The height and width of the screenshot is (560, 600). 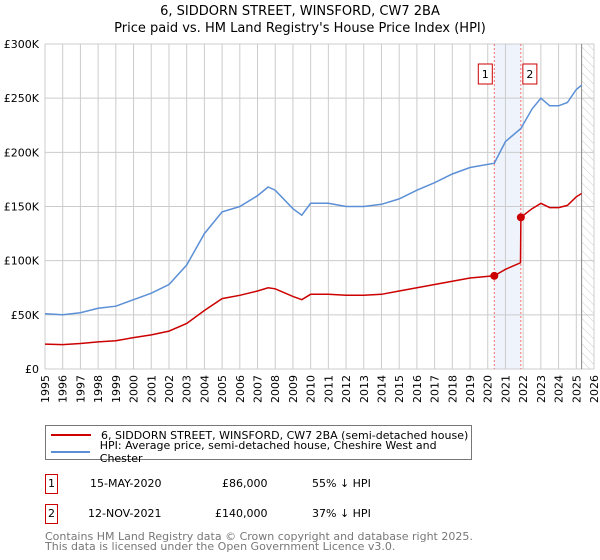 What do you see at coordinates (488, 389) in the screenshot?
I see `x-tick-label: 2020` at bounding box center [488, 389].